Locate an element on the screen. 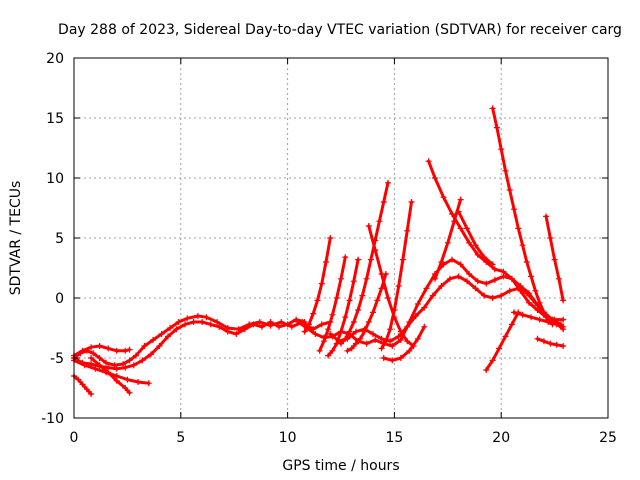 This screenshot has height=480, width=640. series-s9 is located at coordinates (317, 285).